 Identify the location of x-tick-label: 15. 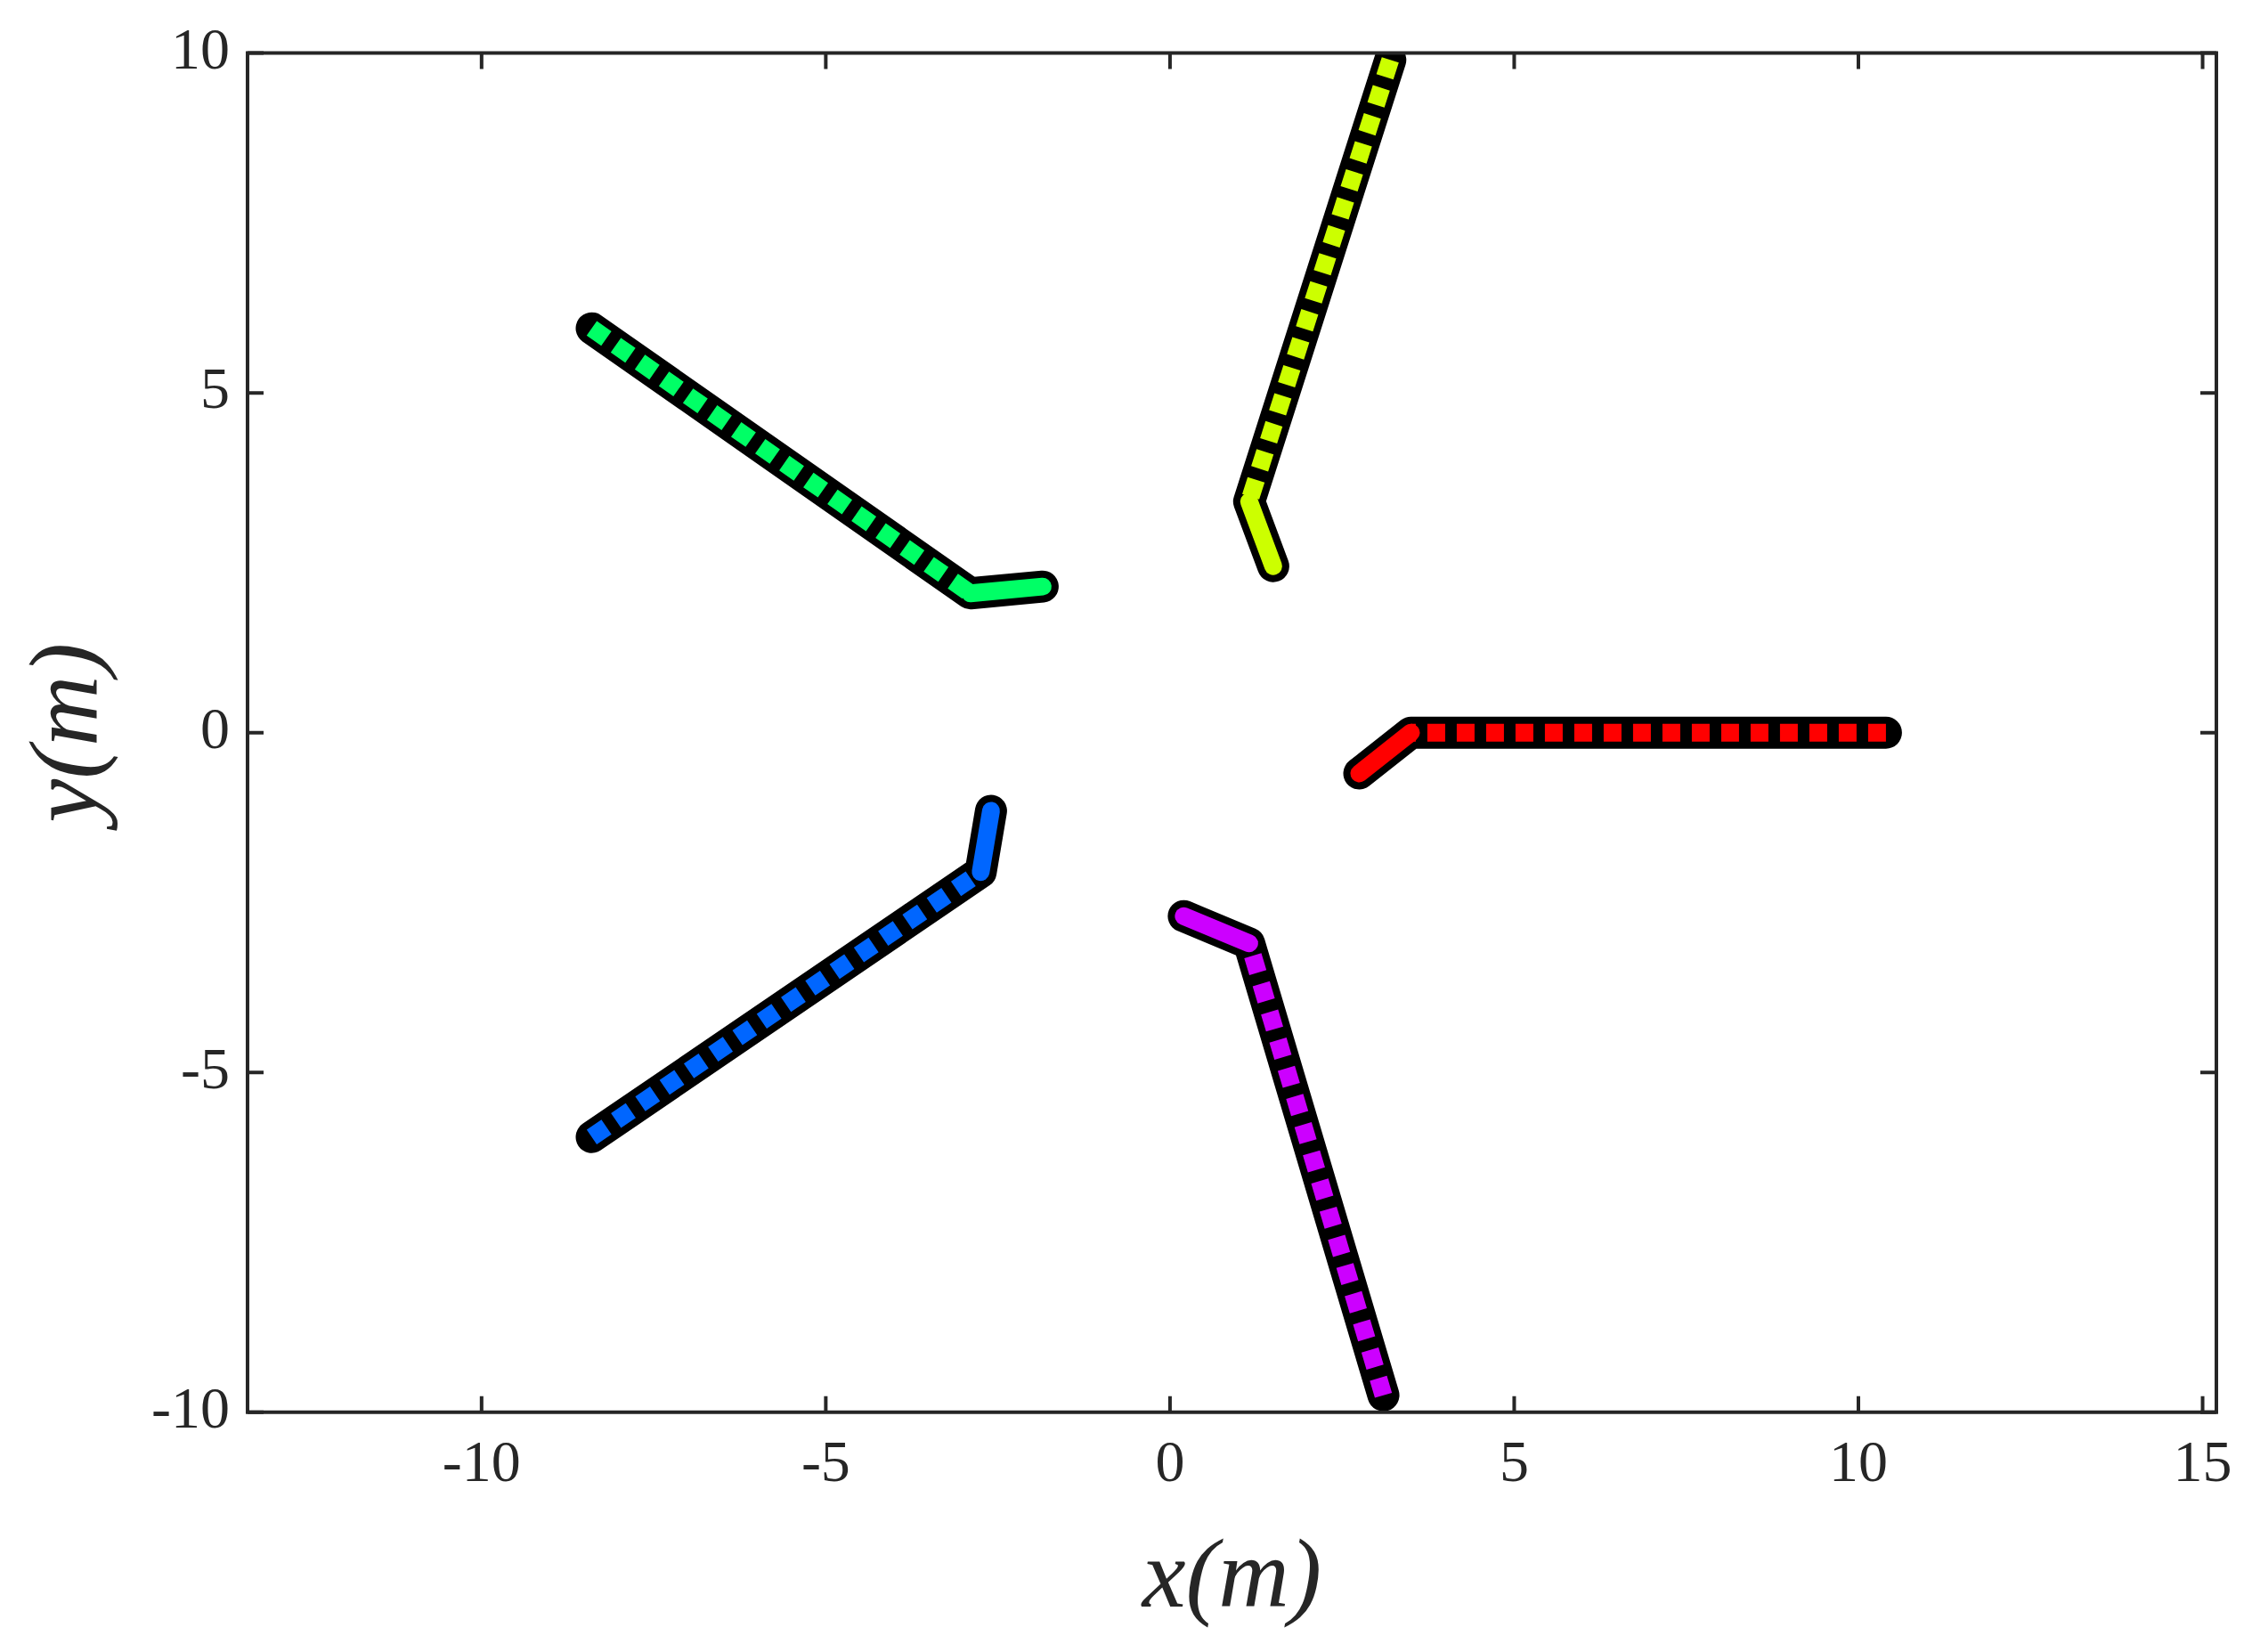
(2202, 1460).